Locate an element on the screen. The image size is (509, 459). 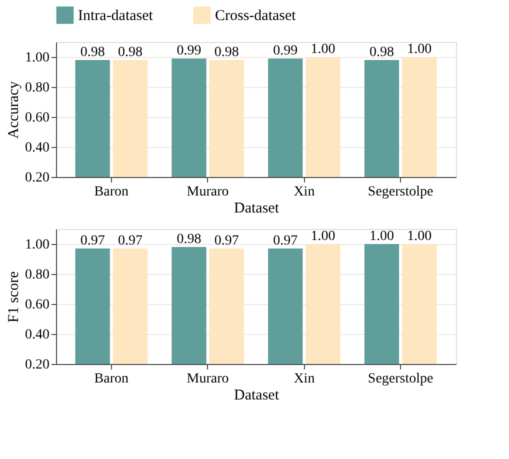
legend-label: Cross-dataset is located at coordinates (256, 16).